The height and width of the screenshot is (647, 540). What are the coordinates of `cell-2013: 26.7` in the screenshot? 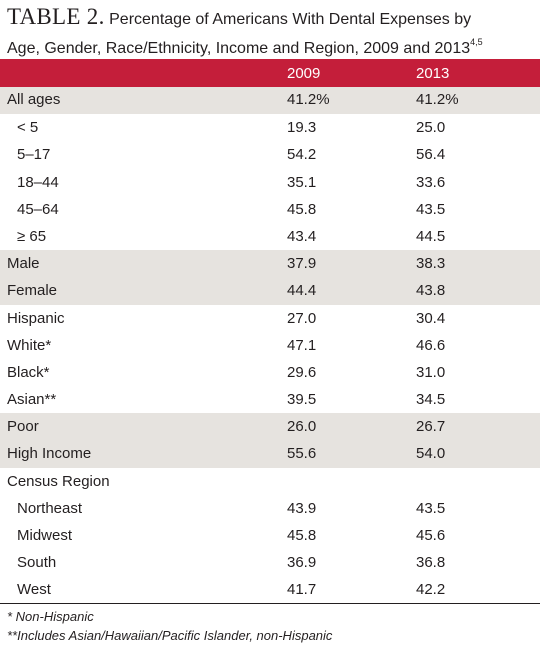 It's located at (431, 427).